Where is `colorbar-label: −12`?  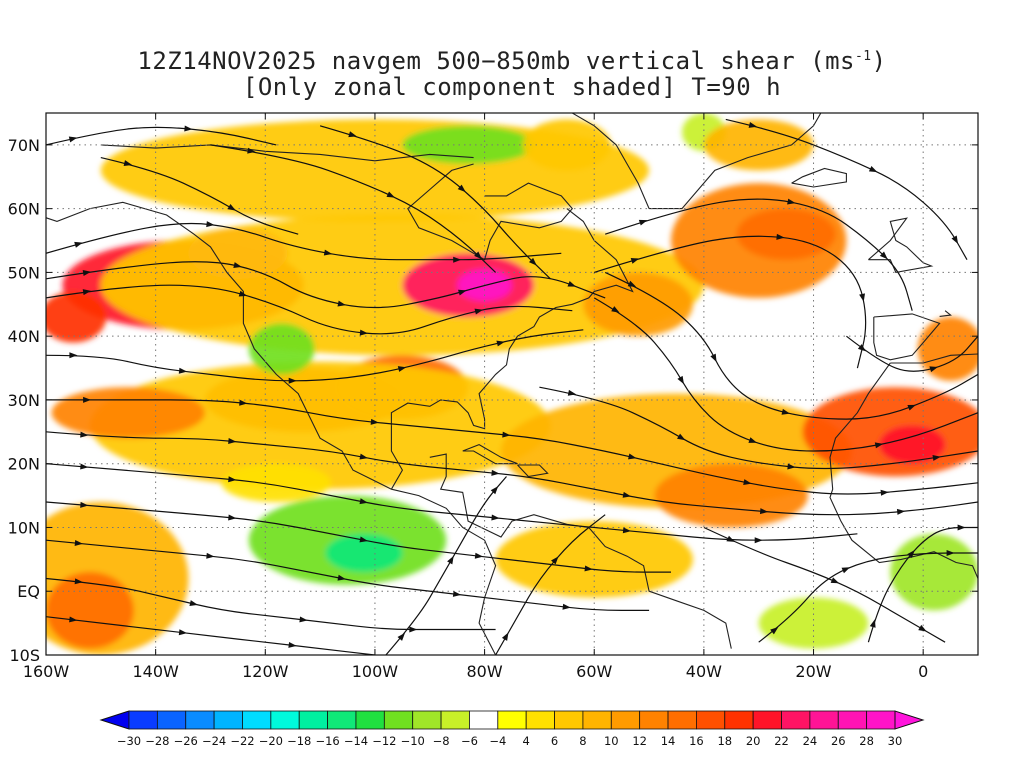 colorbar-label: −12 is located at coordinates (384, 741).